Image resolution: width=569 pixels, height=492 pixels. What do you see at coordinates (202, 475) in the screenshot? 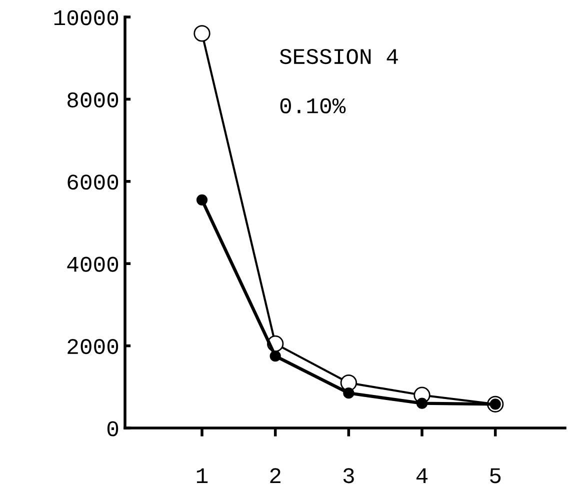
I see `x-tick-label: 1` at bounding box center [202, 475].